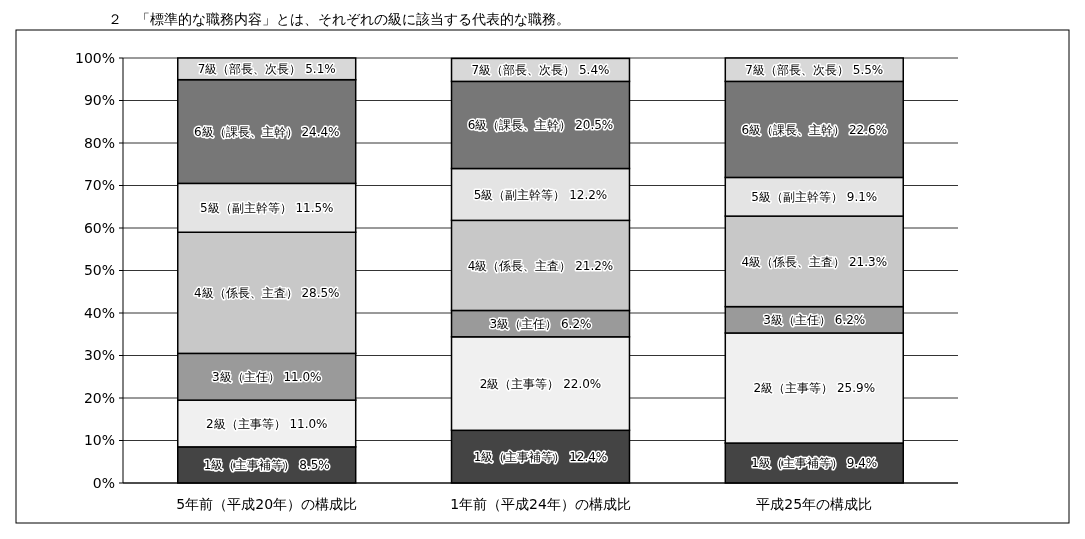  What do you see at coordinates (99, 100) in the screenshot?
I see `y-tick-label: 90%` at bounding box center [99, 100].